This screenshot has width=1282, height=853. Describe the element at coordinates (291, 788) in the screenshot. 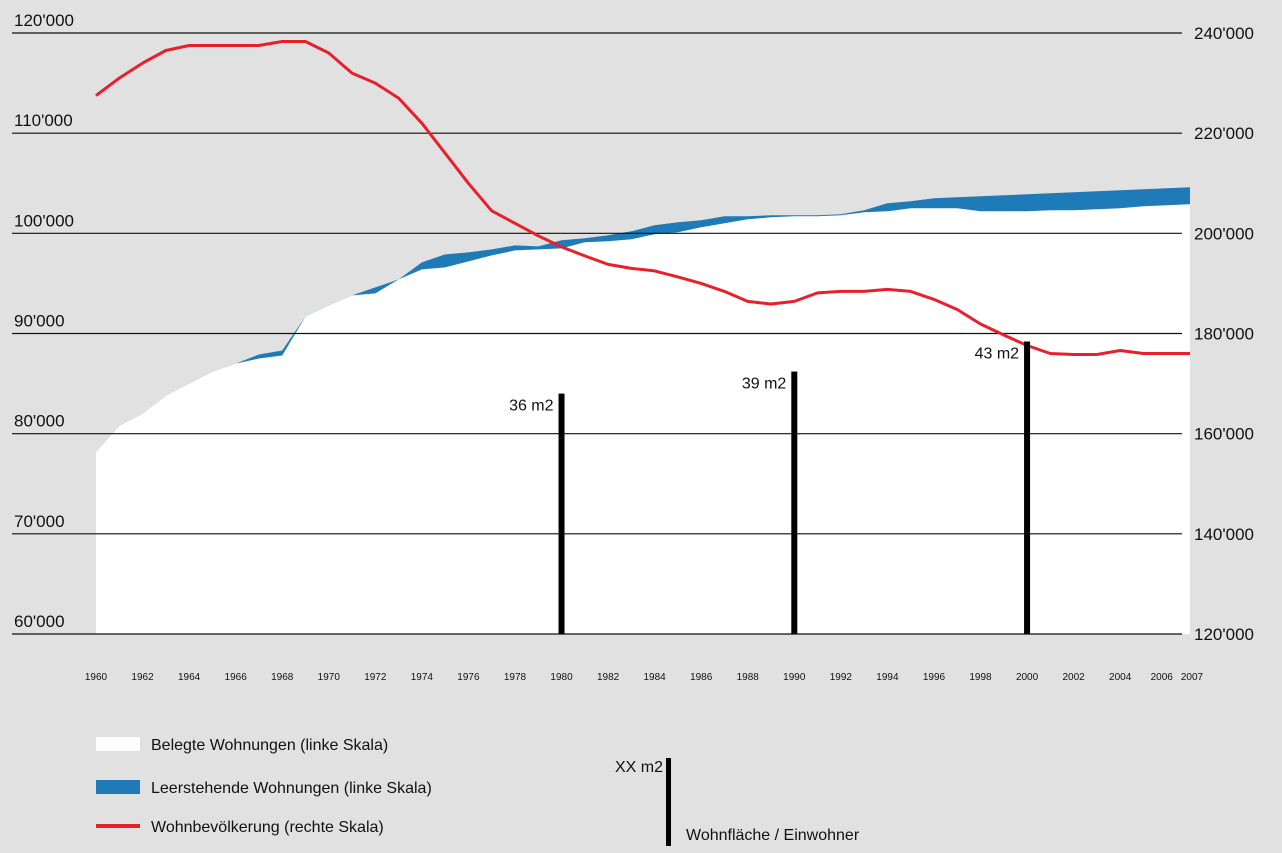

I see `legend-label-vacant: Leerstehende Wohnungen (linke Skala)` at that location.